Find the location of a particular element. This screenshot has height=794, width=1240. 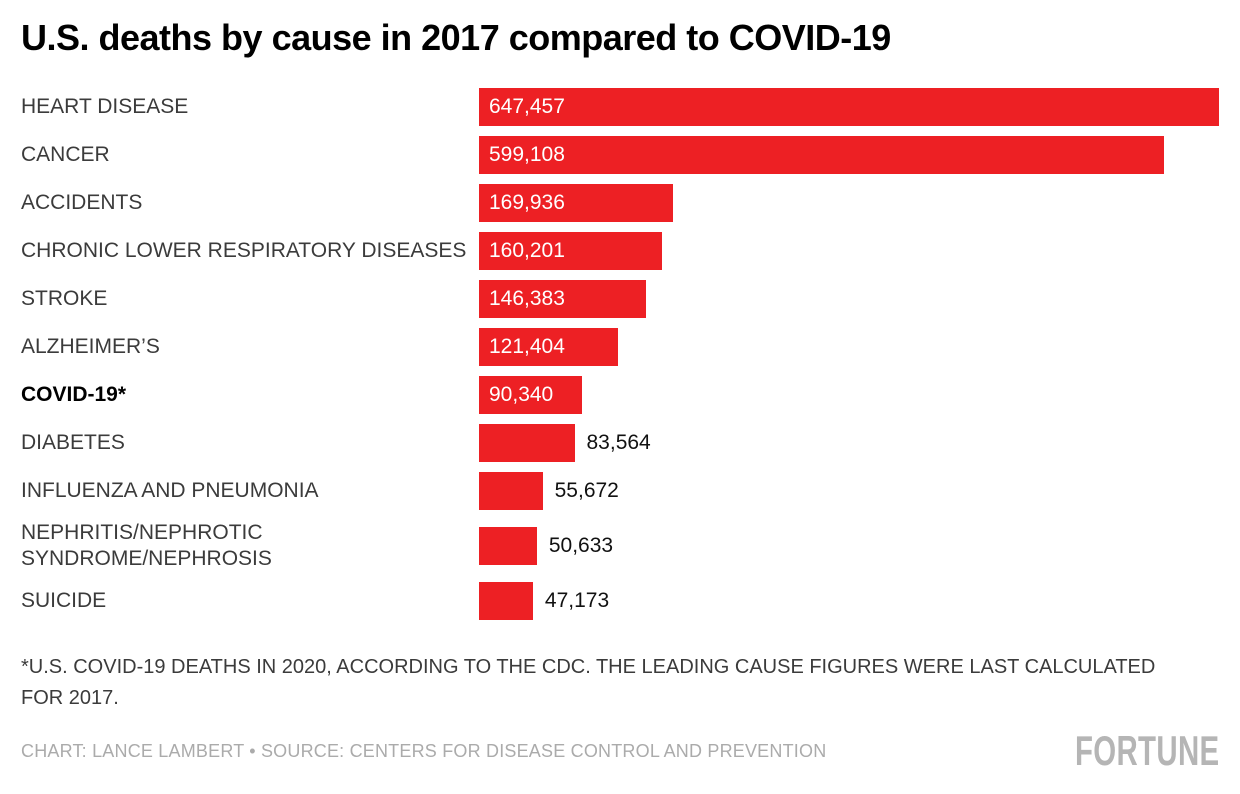

bar-value-inside: 160,201 is located at coordinates (527, 250).